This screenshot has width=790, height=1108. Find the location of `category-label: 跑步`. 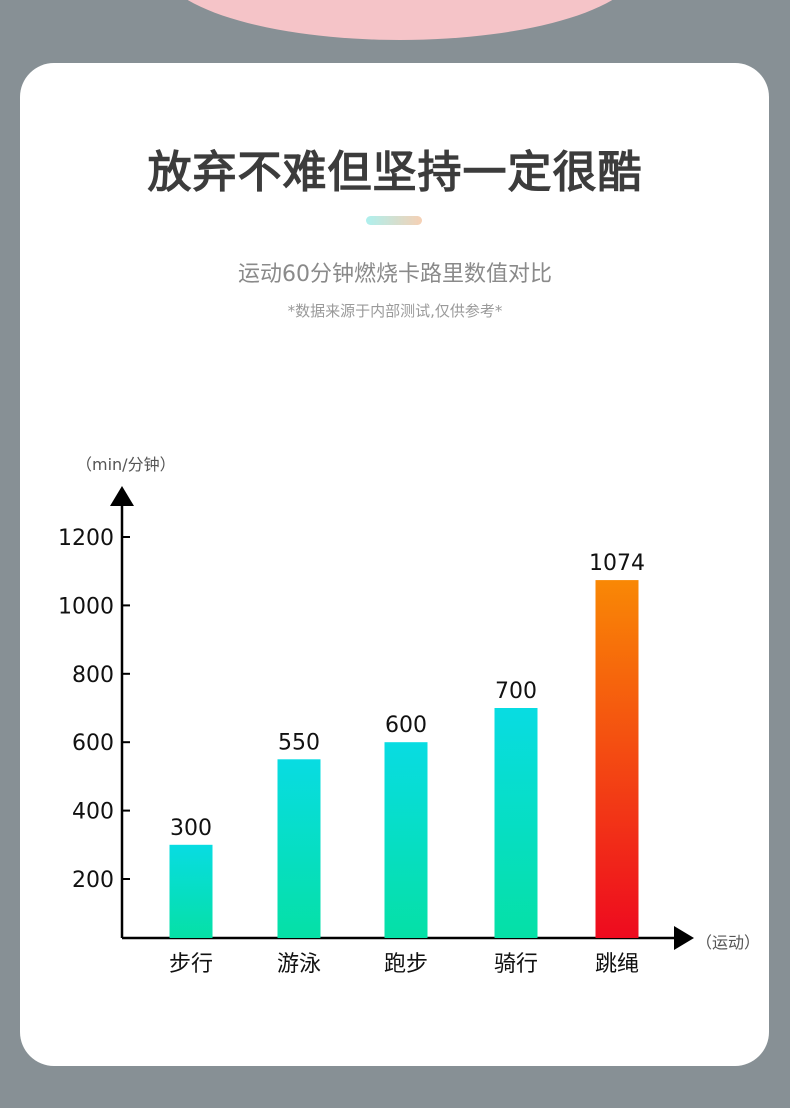

category-label: 跑步 is located at coordinates (406, 964).